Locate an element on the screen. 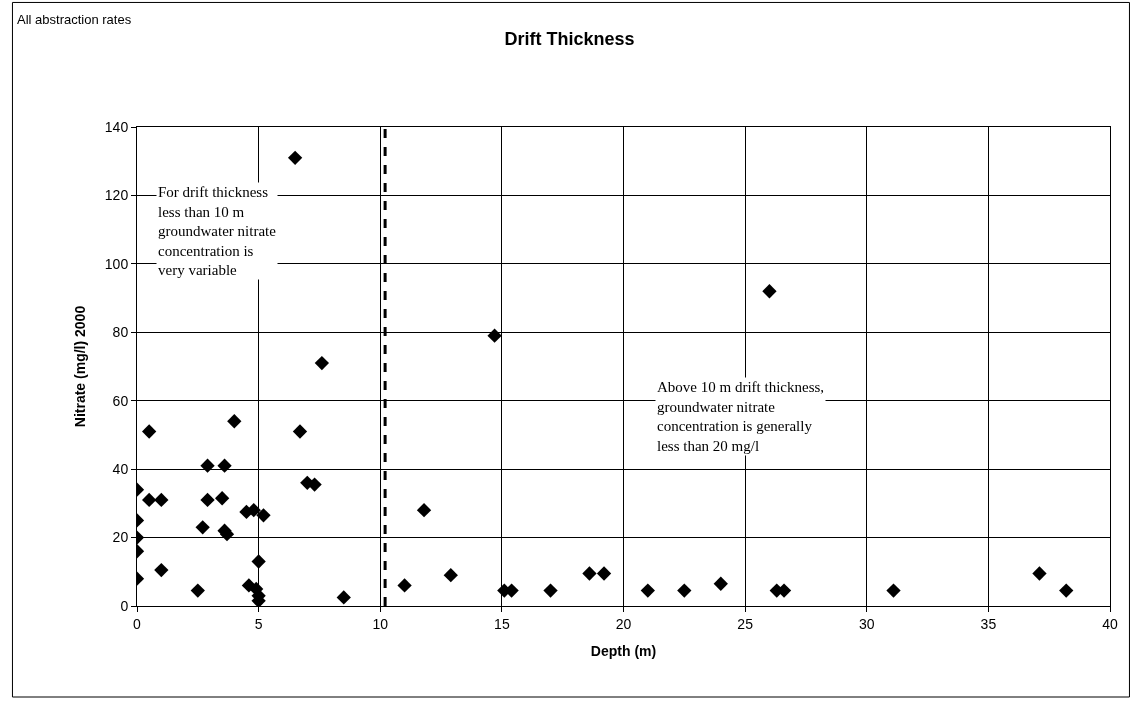  text: All abstraction rates is located at coordinates (74, 19).